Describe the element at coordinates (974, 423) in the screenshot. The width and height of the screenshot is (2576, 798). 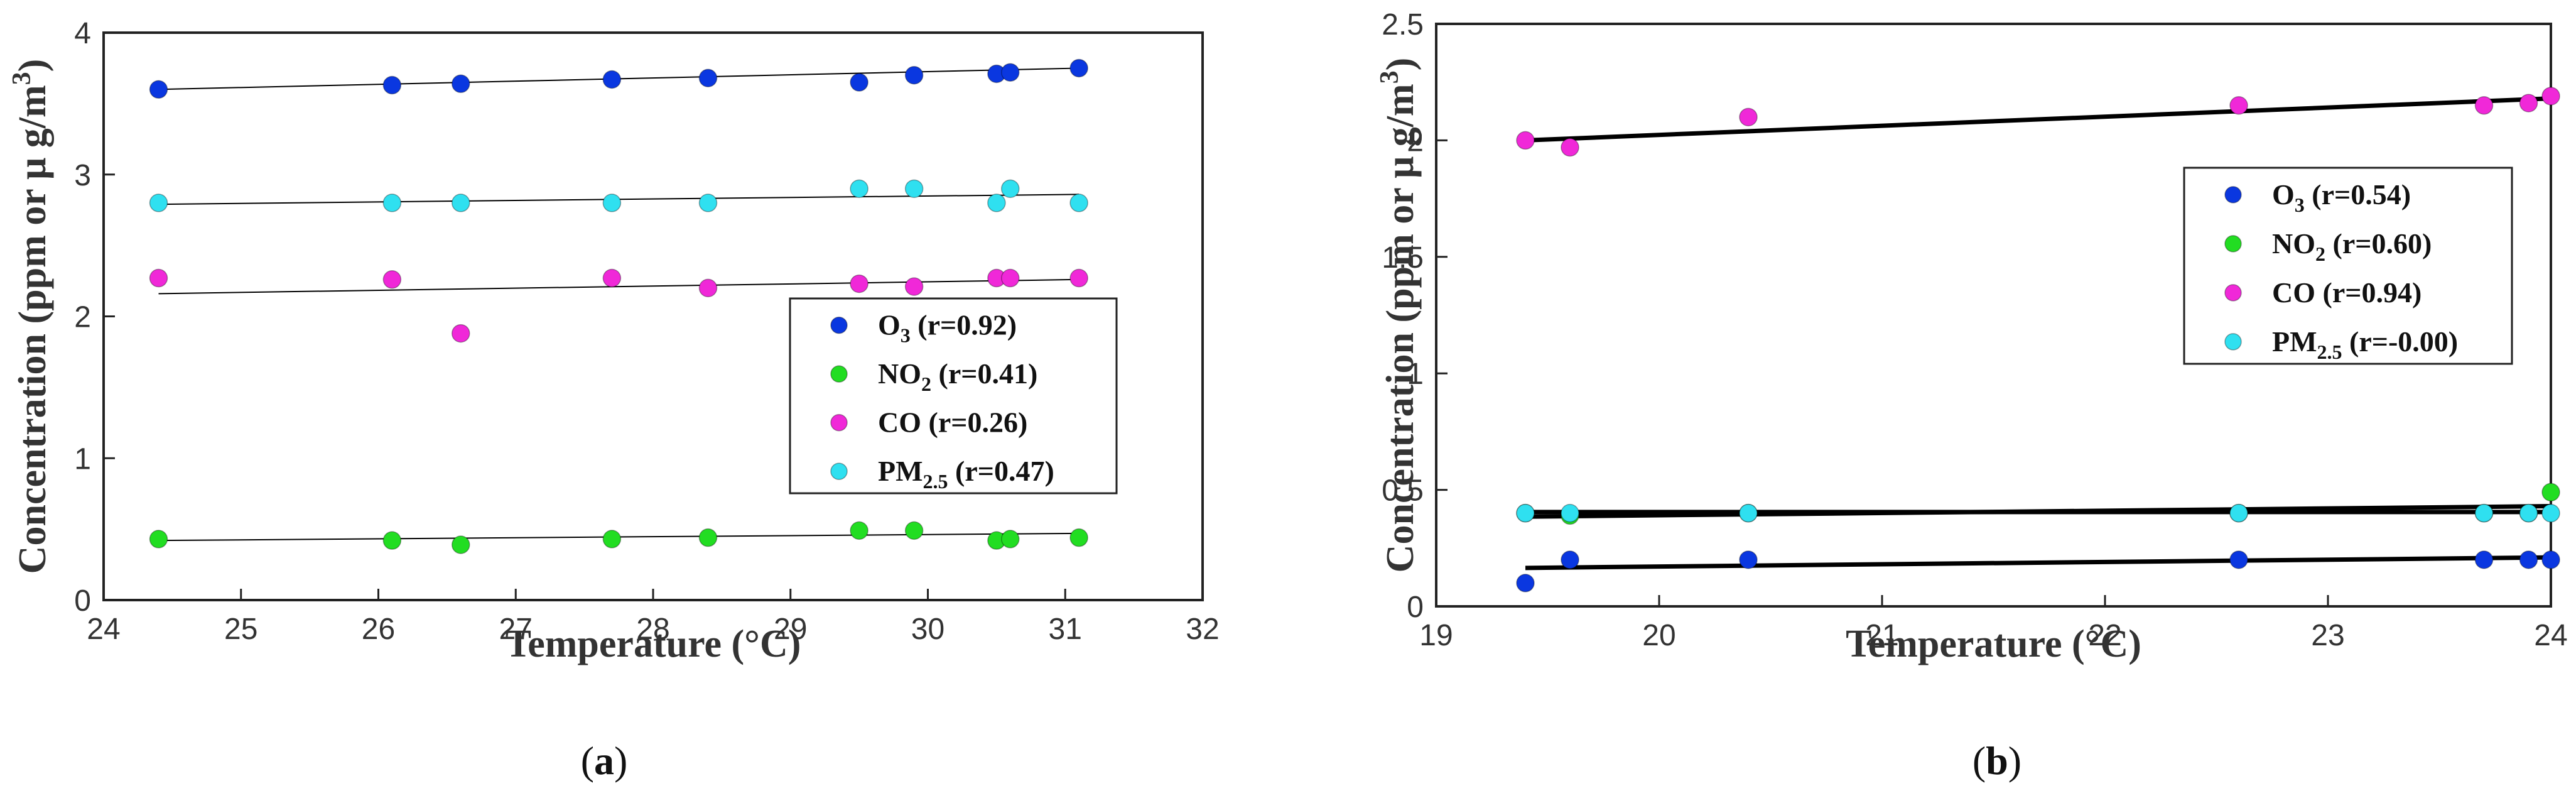
I see `legend-r-value: (r=0.26)` at that location.